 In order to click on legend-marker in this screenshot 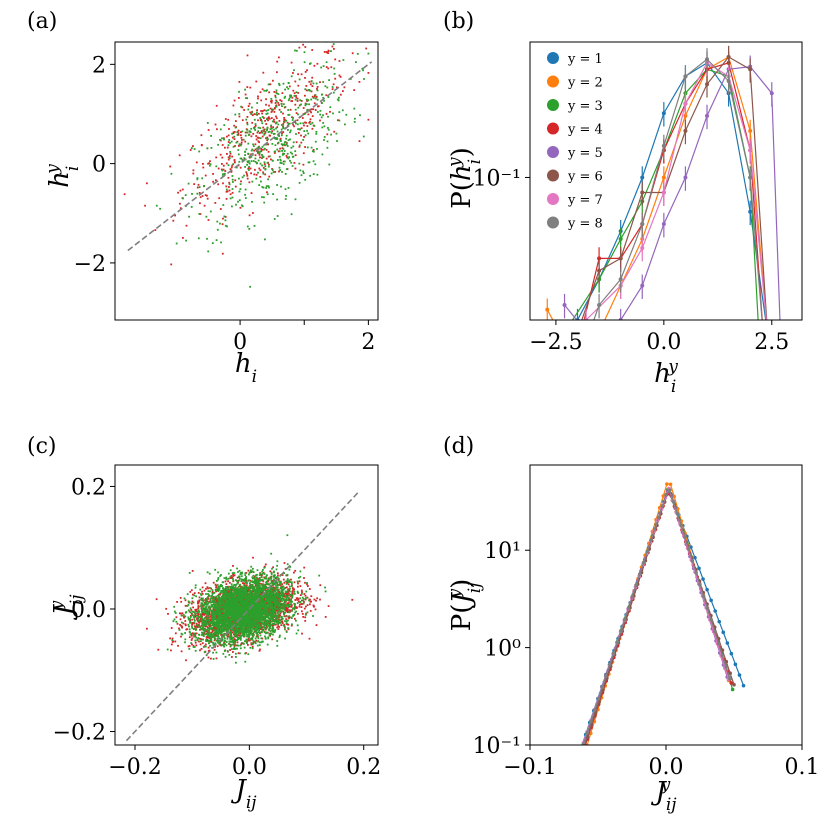, I will do `click(553, 199)`.